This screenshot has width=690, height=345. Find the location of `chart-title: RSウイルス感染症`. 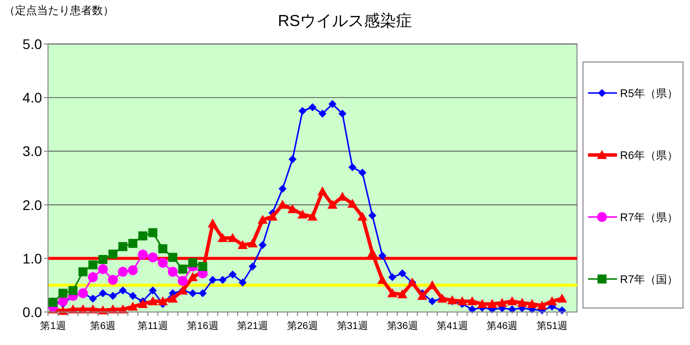

chart-title: RSウイルス感染症 is located at coordinates (345, 21).